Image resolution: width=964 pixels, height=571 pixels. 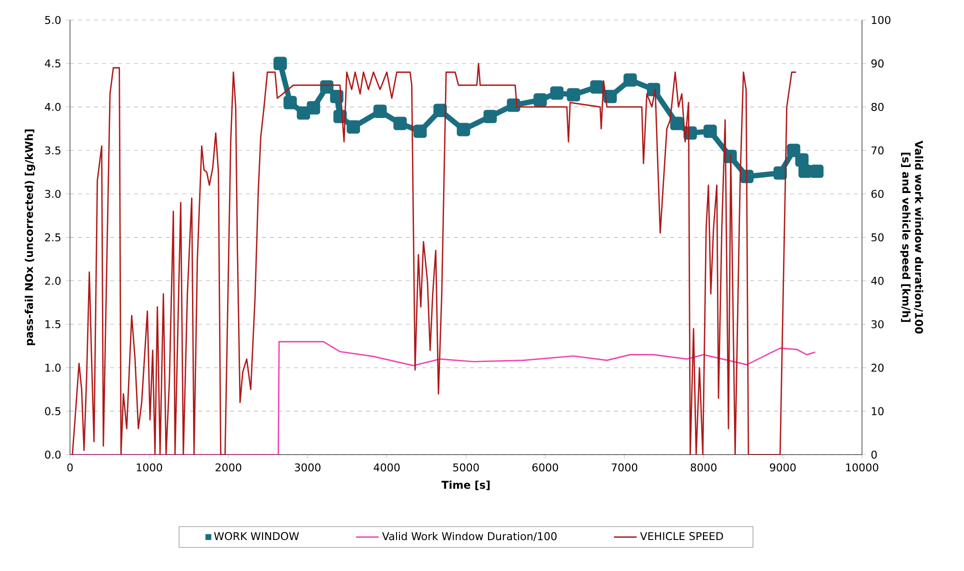 What do you see at coordinates (53, 368) in the screenshot?
I see `y-tick-label: 1.0` at bounding box center [53, 368].